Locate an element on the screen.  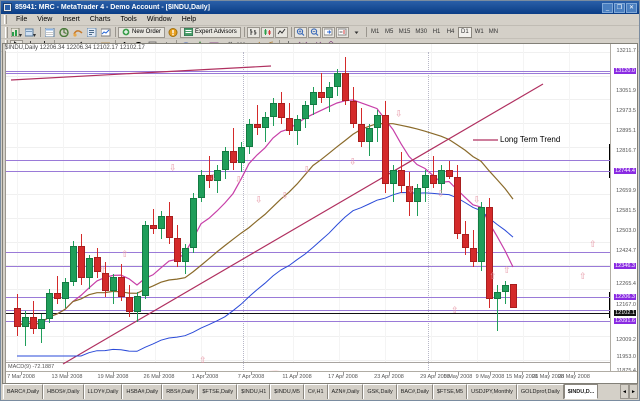
minimize-button: _ is located at coordinates (607, 7).